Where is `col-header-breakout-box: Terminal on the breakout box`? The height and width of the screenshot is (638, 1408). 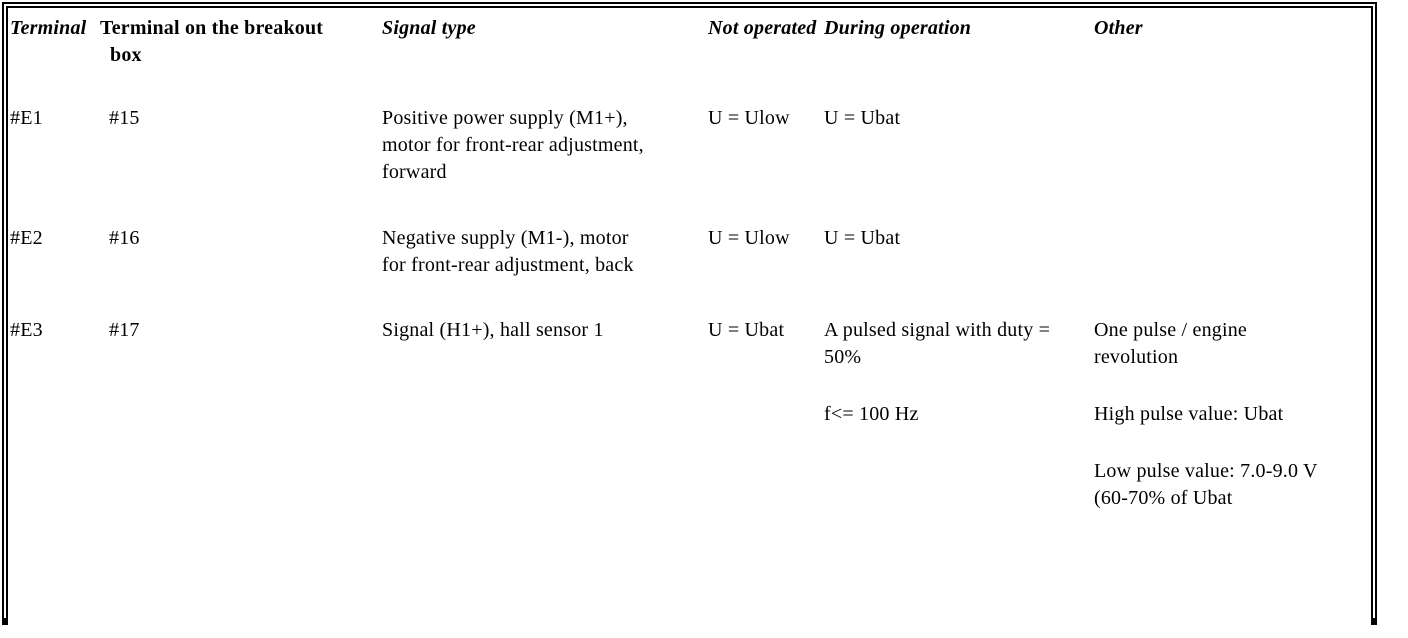
col-header-breakout-box: Terminal on the breakout box is located at coordinates (212, 41).